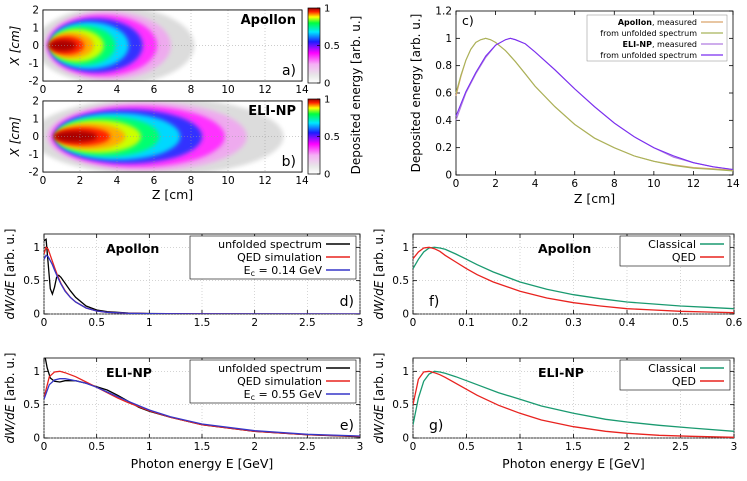  What do you see at coordinates (62, 45) in the screenshot?
I see `heatmap-band` at bounding box center [62, 45].